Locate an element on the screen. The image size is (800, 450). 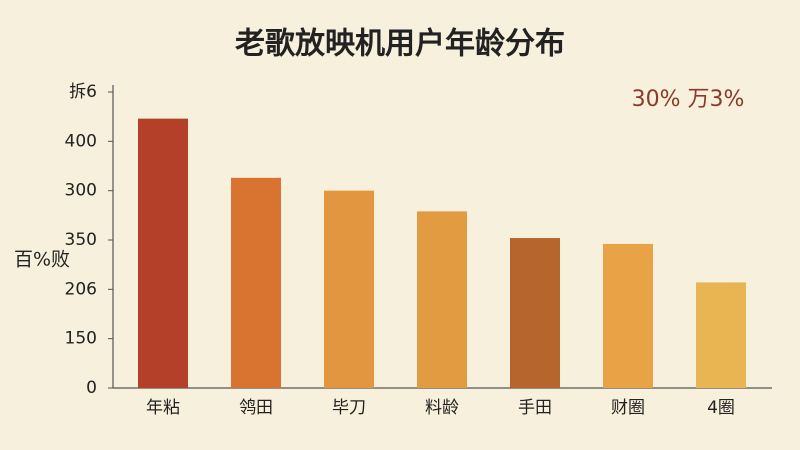
x-tick-label: 鸰田 is located at coordinates (256, 408).